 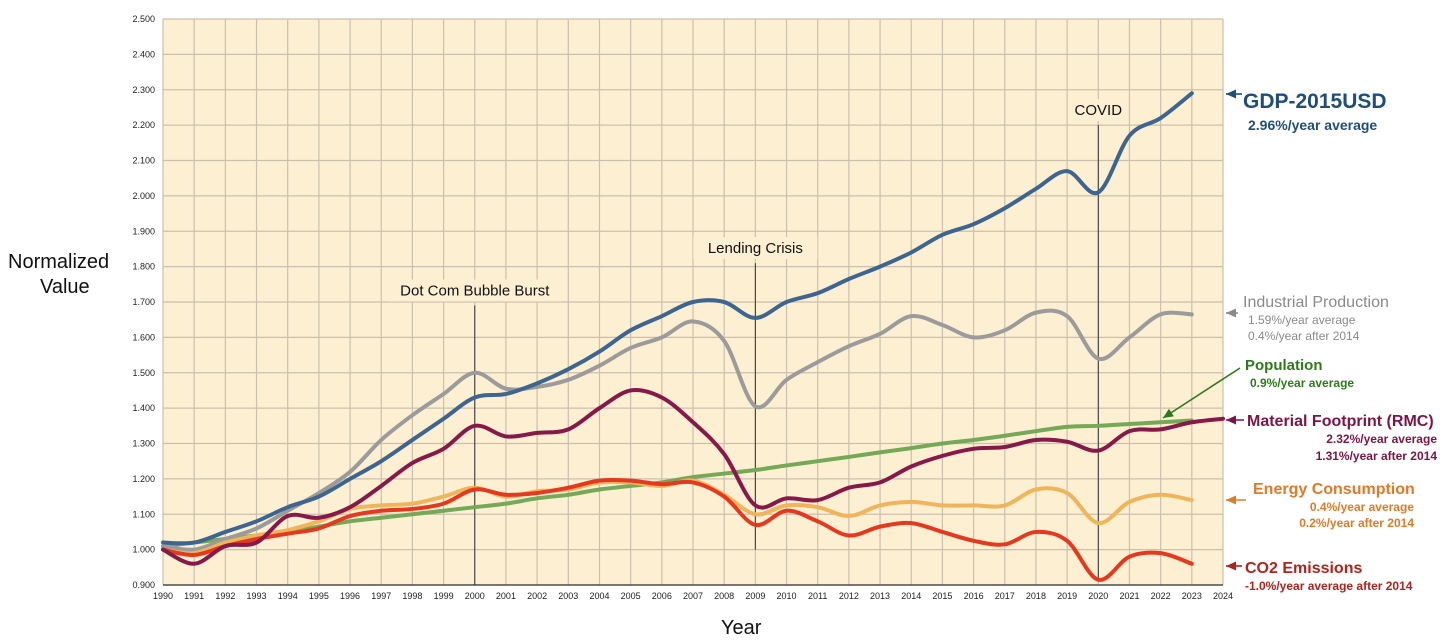 I want to click on series-note: 1.59%/year average, so click(x=1302, y=320).